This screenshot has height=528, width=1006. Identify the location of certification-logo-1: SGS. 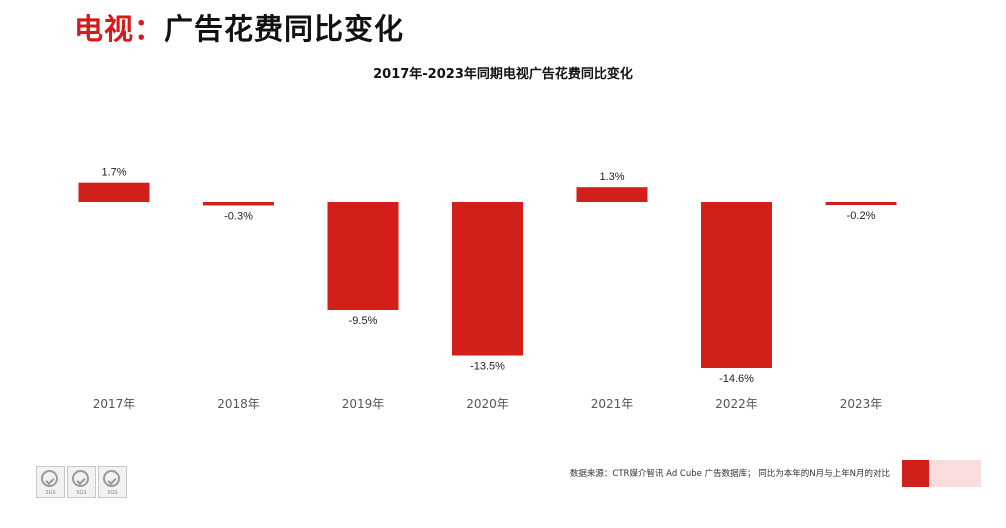
(50, 482).